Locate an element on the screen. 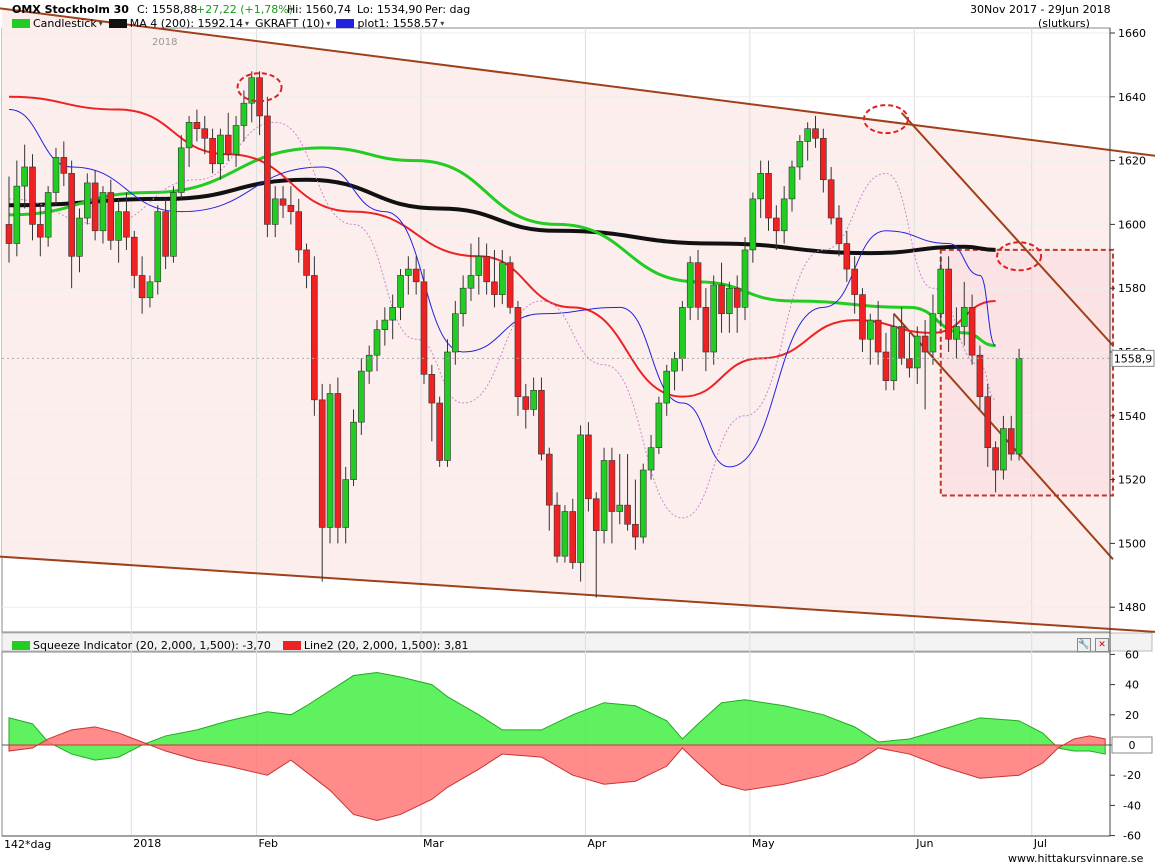  legend-ma200: MA 4 (200): 1592.14 is located at coordinates (186, 23).